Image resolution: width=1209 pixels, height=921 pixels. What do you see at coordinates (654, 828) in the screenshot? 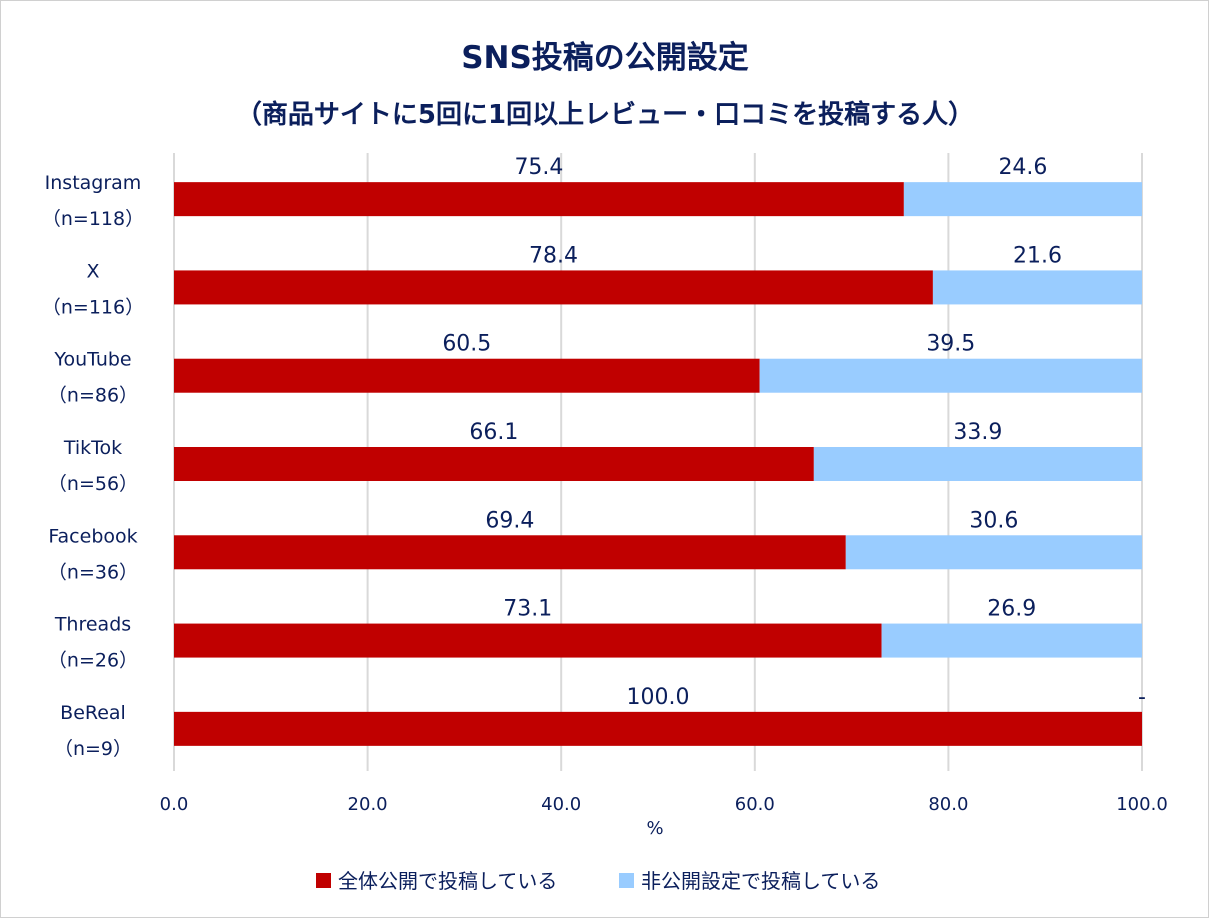
I see `x-axis-label: %` at bounding box center [654, 828].